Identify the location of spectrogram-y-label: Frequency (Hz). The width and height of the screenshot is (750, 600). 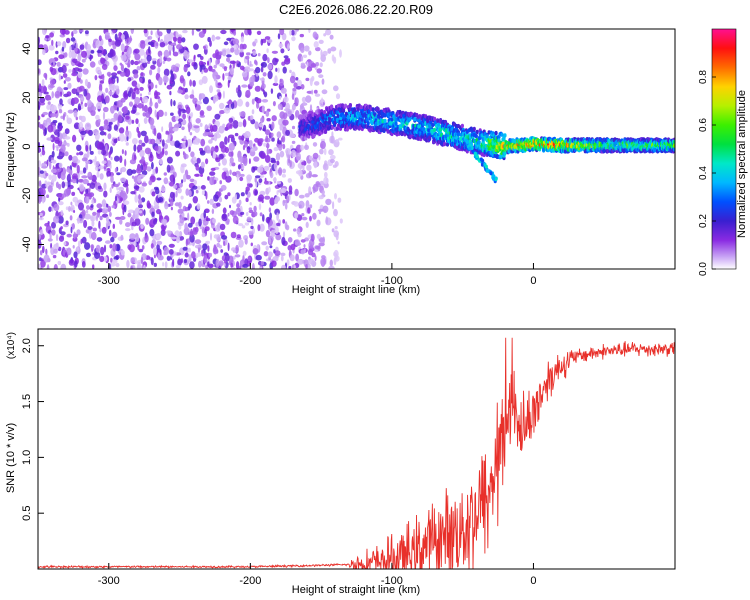
(11, 150).